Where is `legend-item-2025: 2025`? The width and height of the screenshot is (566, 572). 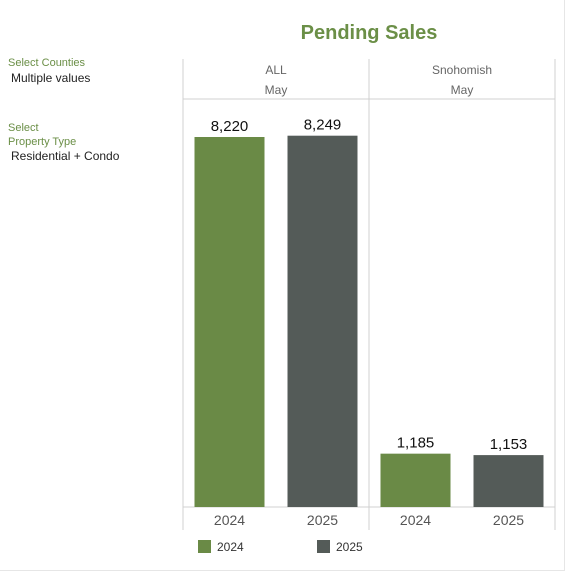
legend-item-2025: 2025 is located at coordinates (340, 547).